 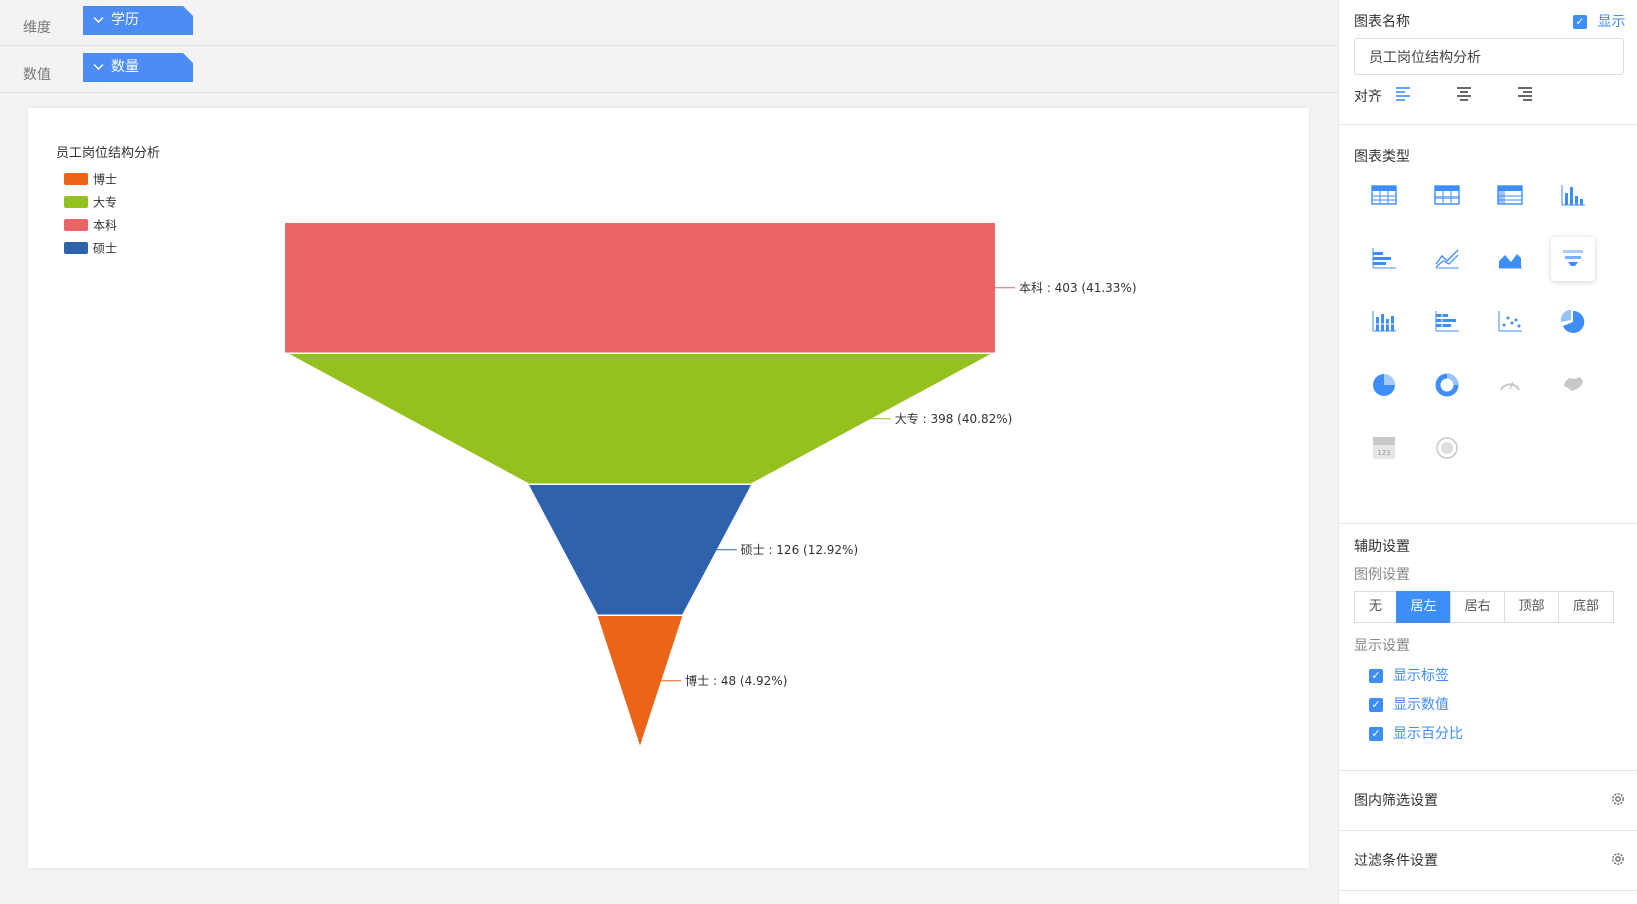 What do you see at coordinates (1382, 646) in the screenshot?
I see `display-settings-title: 显示设置` at bounding box center [1382, 646].